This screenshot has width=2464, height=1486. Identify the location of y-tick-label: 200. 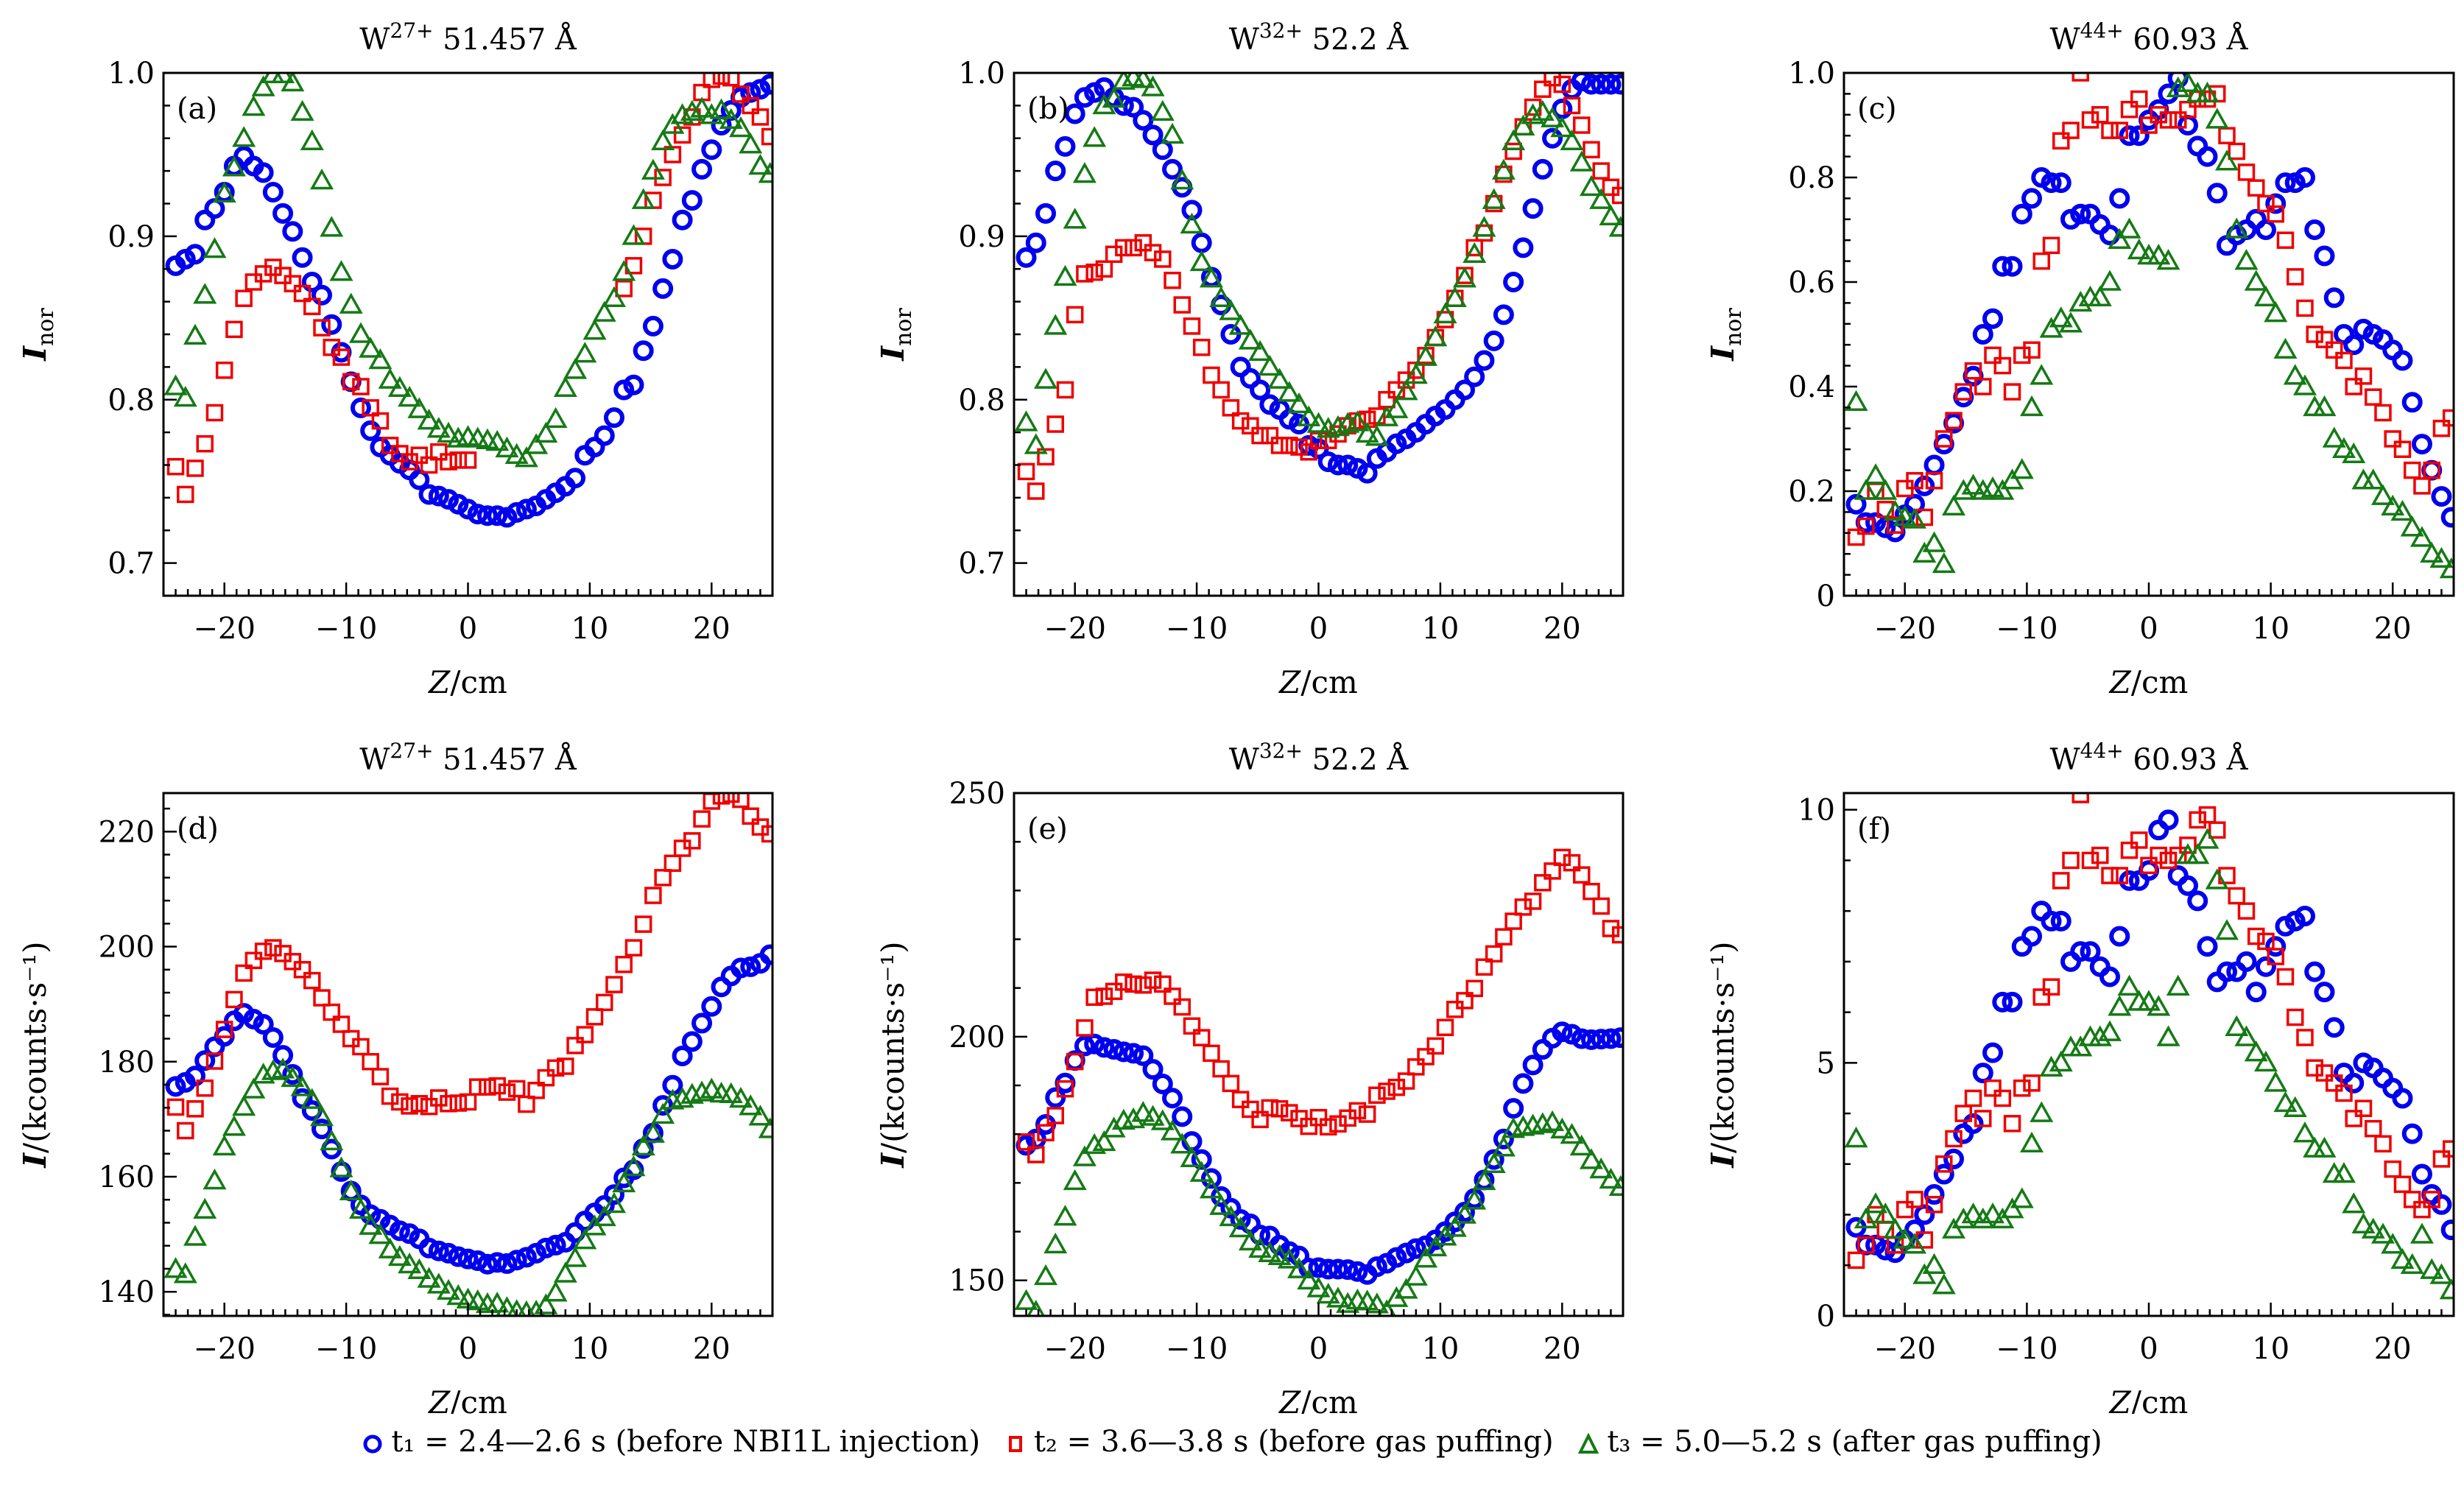
(977, 1037).